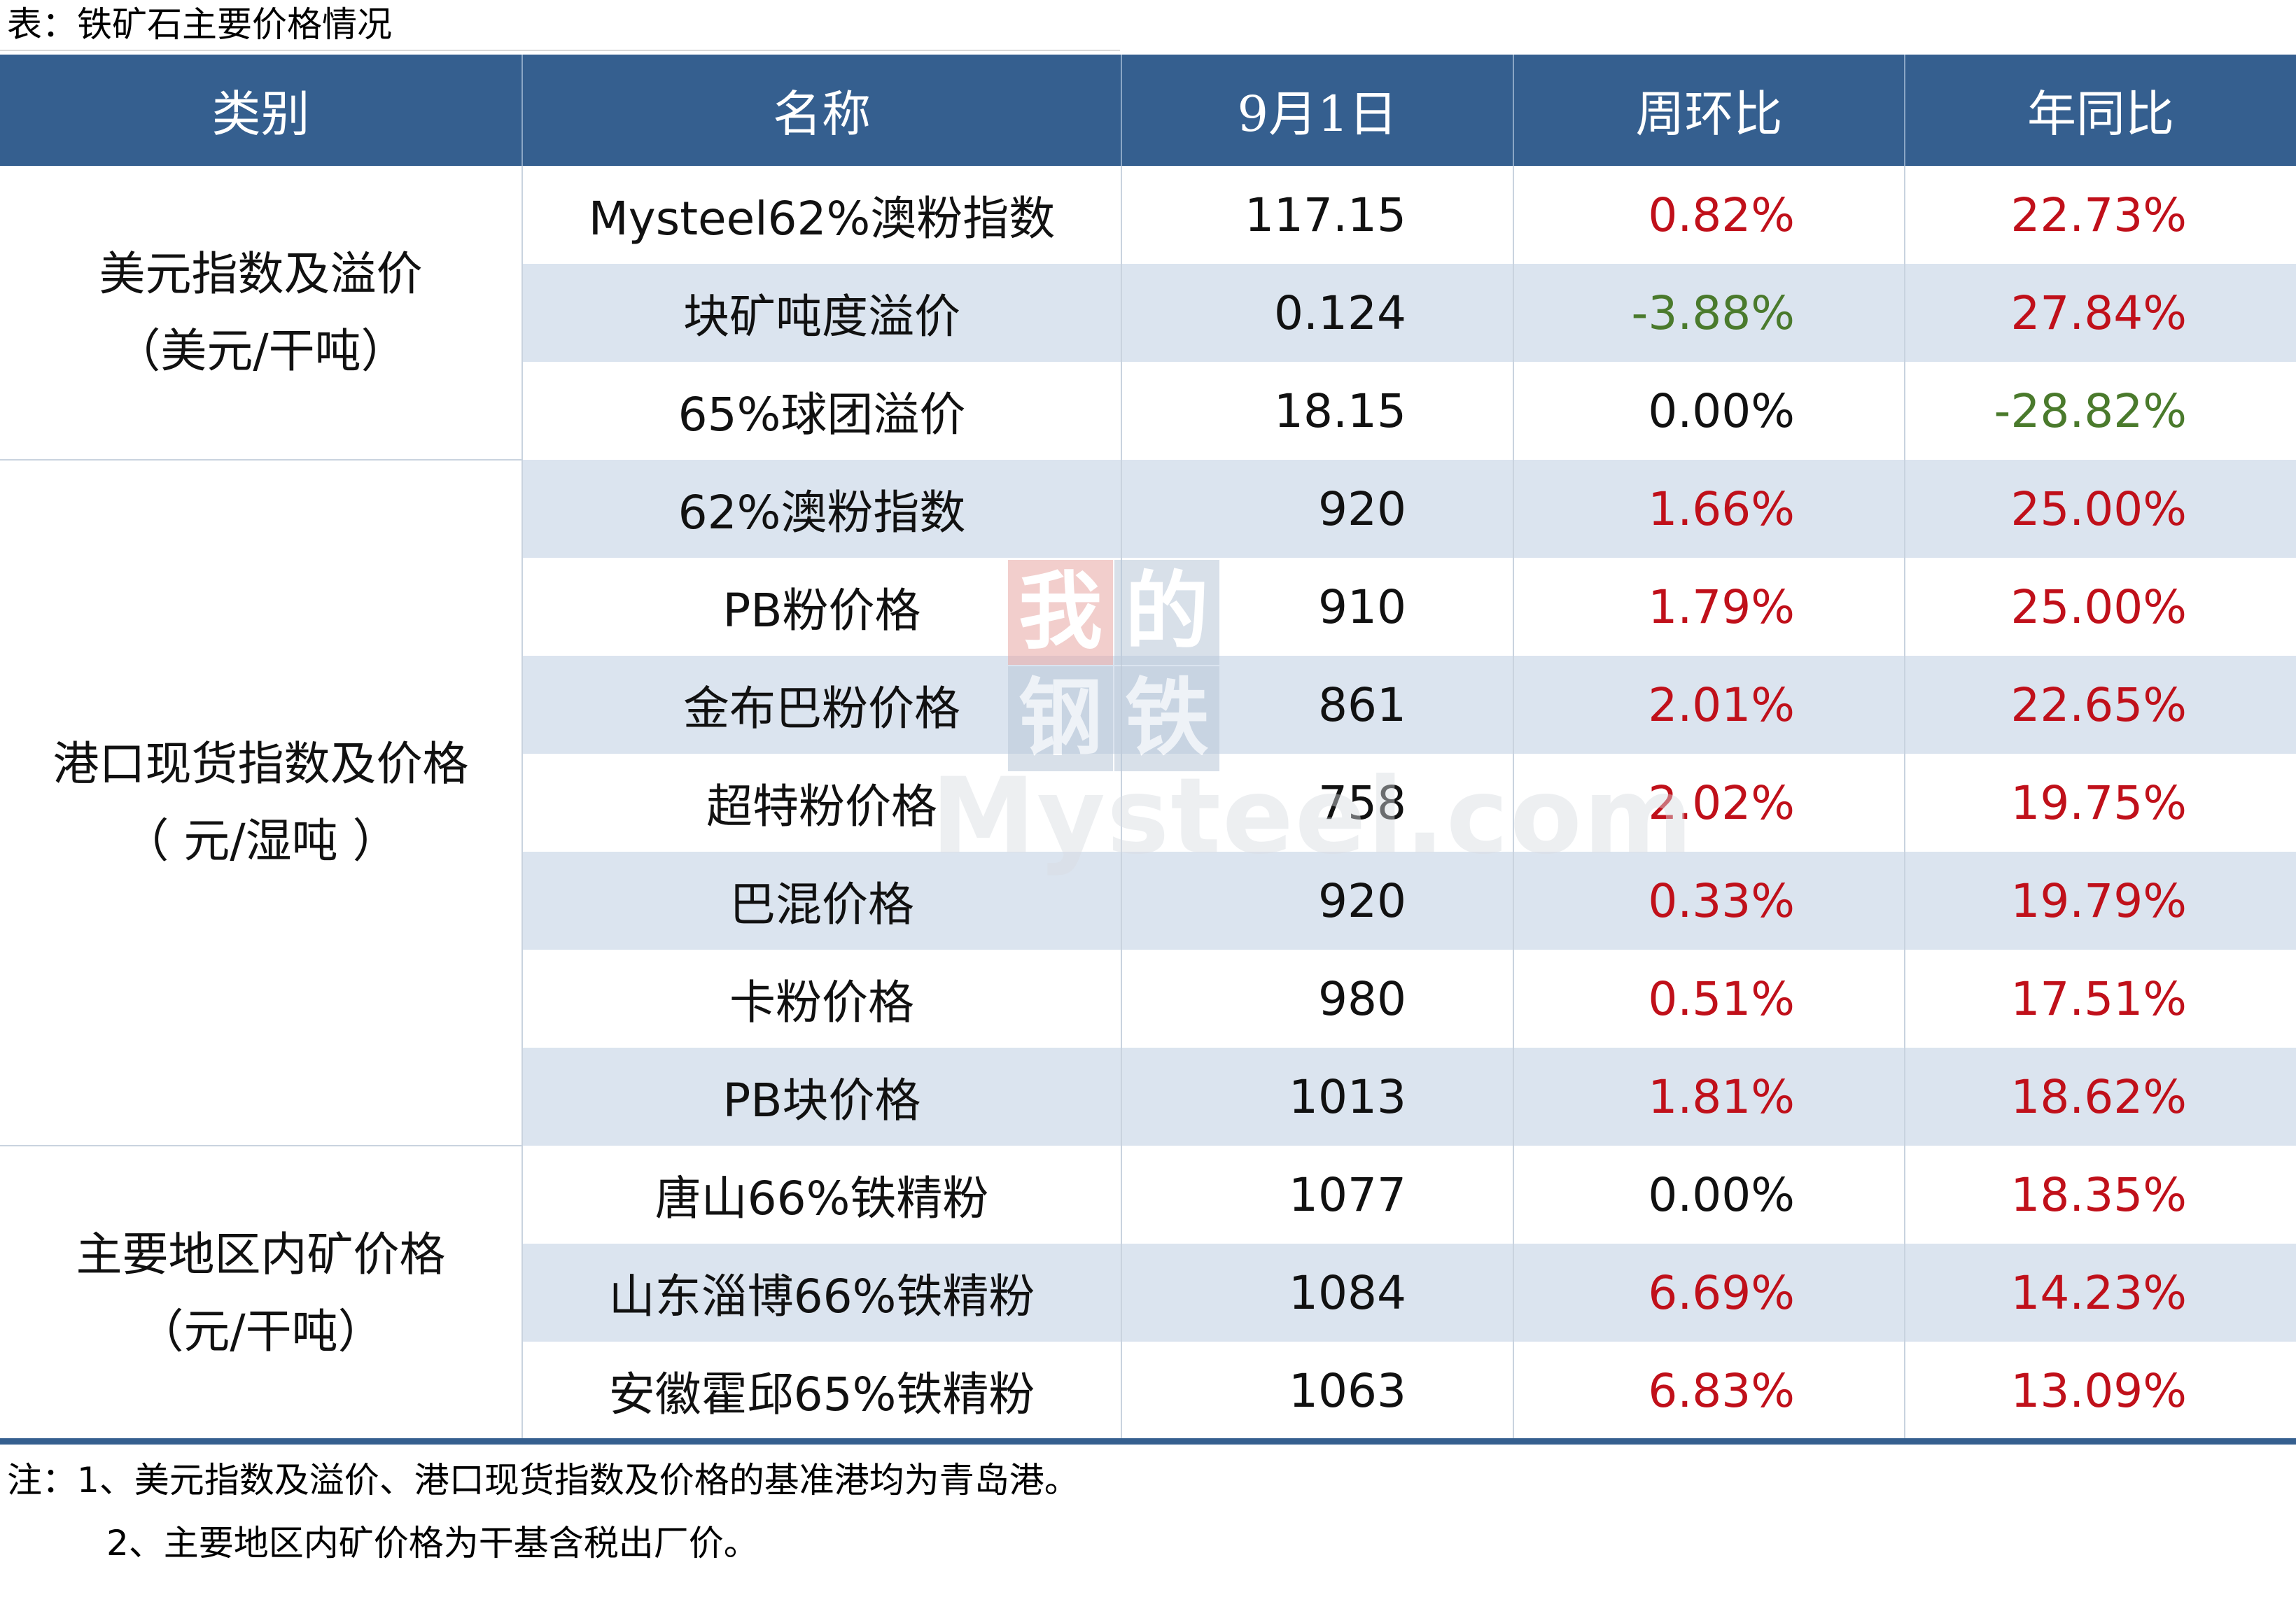 This screenshot has height=1616, width=2296. I want to click on item-name: 62%澳粉指数, so click(822, 509).